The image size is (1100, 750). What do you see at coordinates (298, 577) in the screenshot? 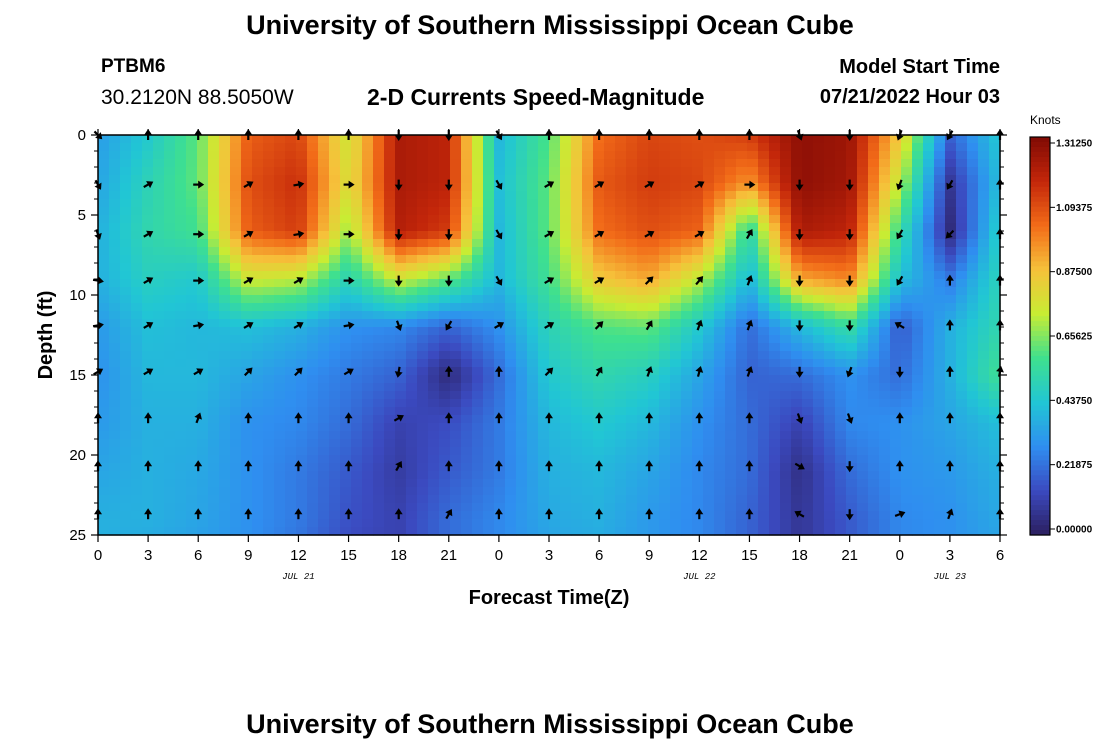
I see `date-label: JUL 21` at bounding box center [298, 577].